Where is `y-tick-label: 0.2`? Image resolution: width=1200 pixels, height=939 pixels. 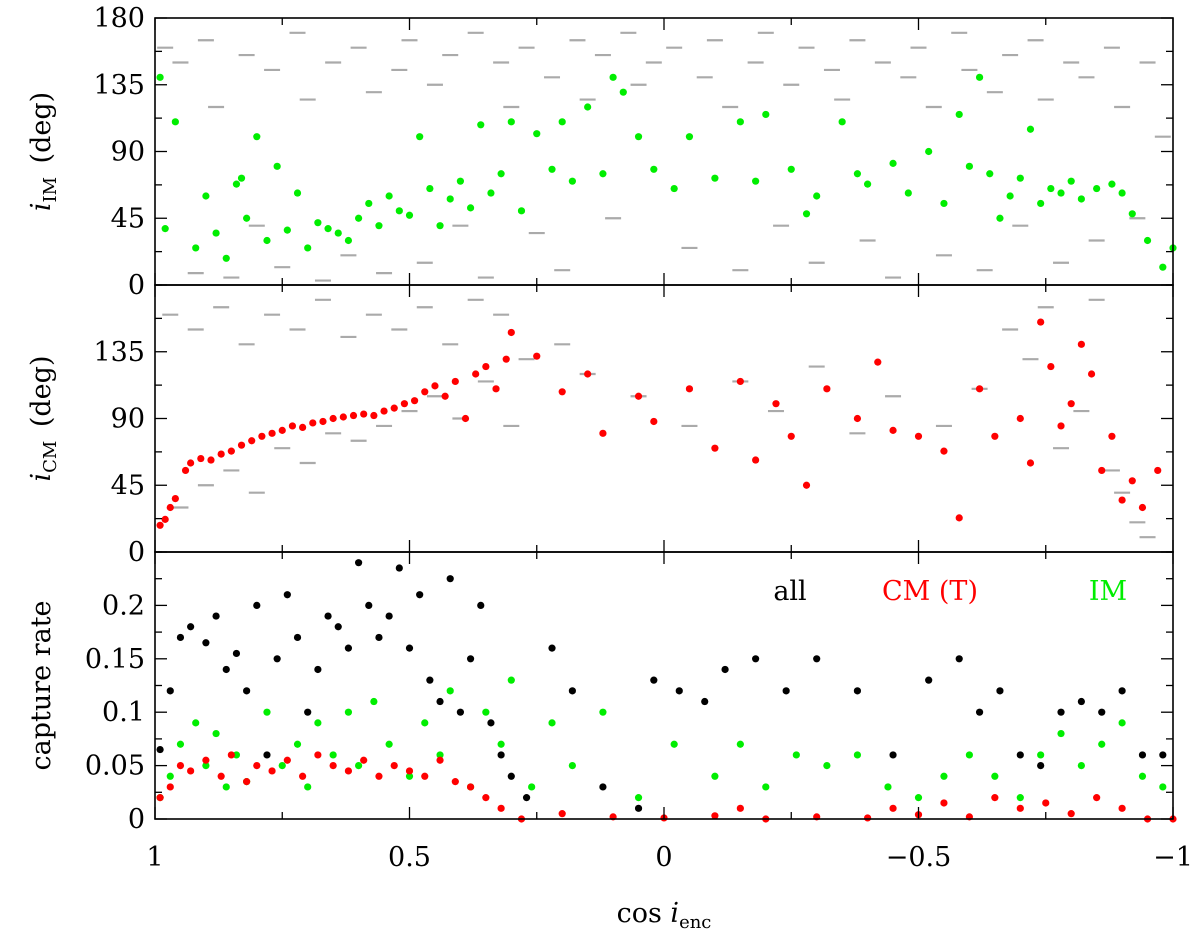 y-tick-label: 0.2 is located at coordinates (123, 605).